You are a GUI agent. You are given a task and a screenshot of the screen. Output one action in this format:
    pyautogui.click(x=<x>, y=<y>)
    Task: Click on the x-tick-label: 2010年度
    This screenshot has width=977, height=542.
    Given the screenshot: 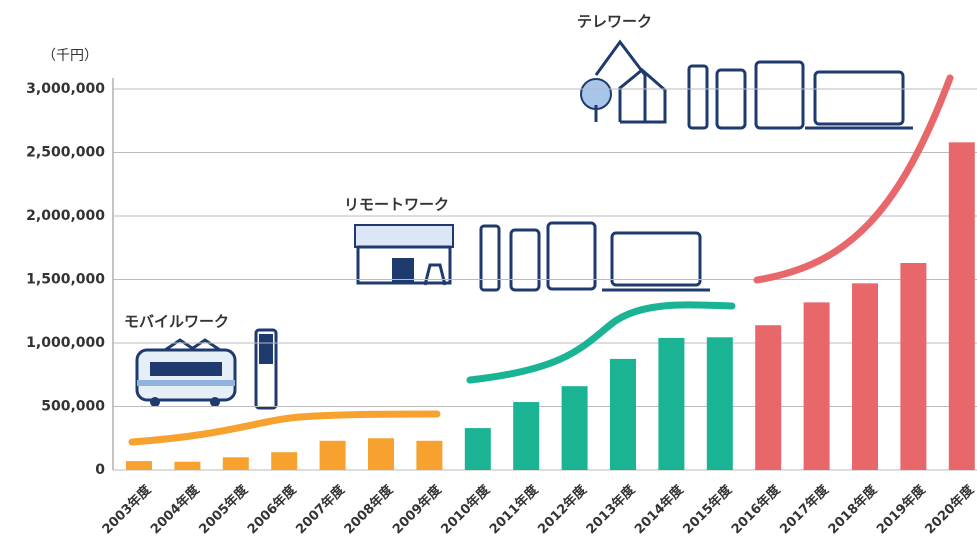 What is the action you would take?
    pyautogui.click(x=466, y=509)
    